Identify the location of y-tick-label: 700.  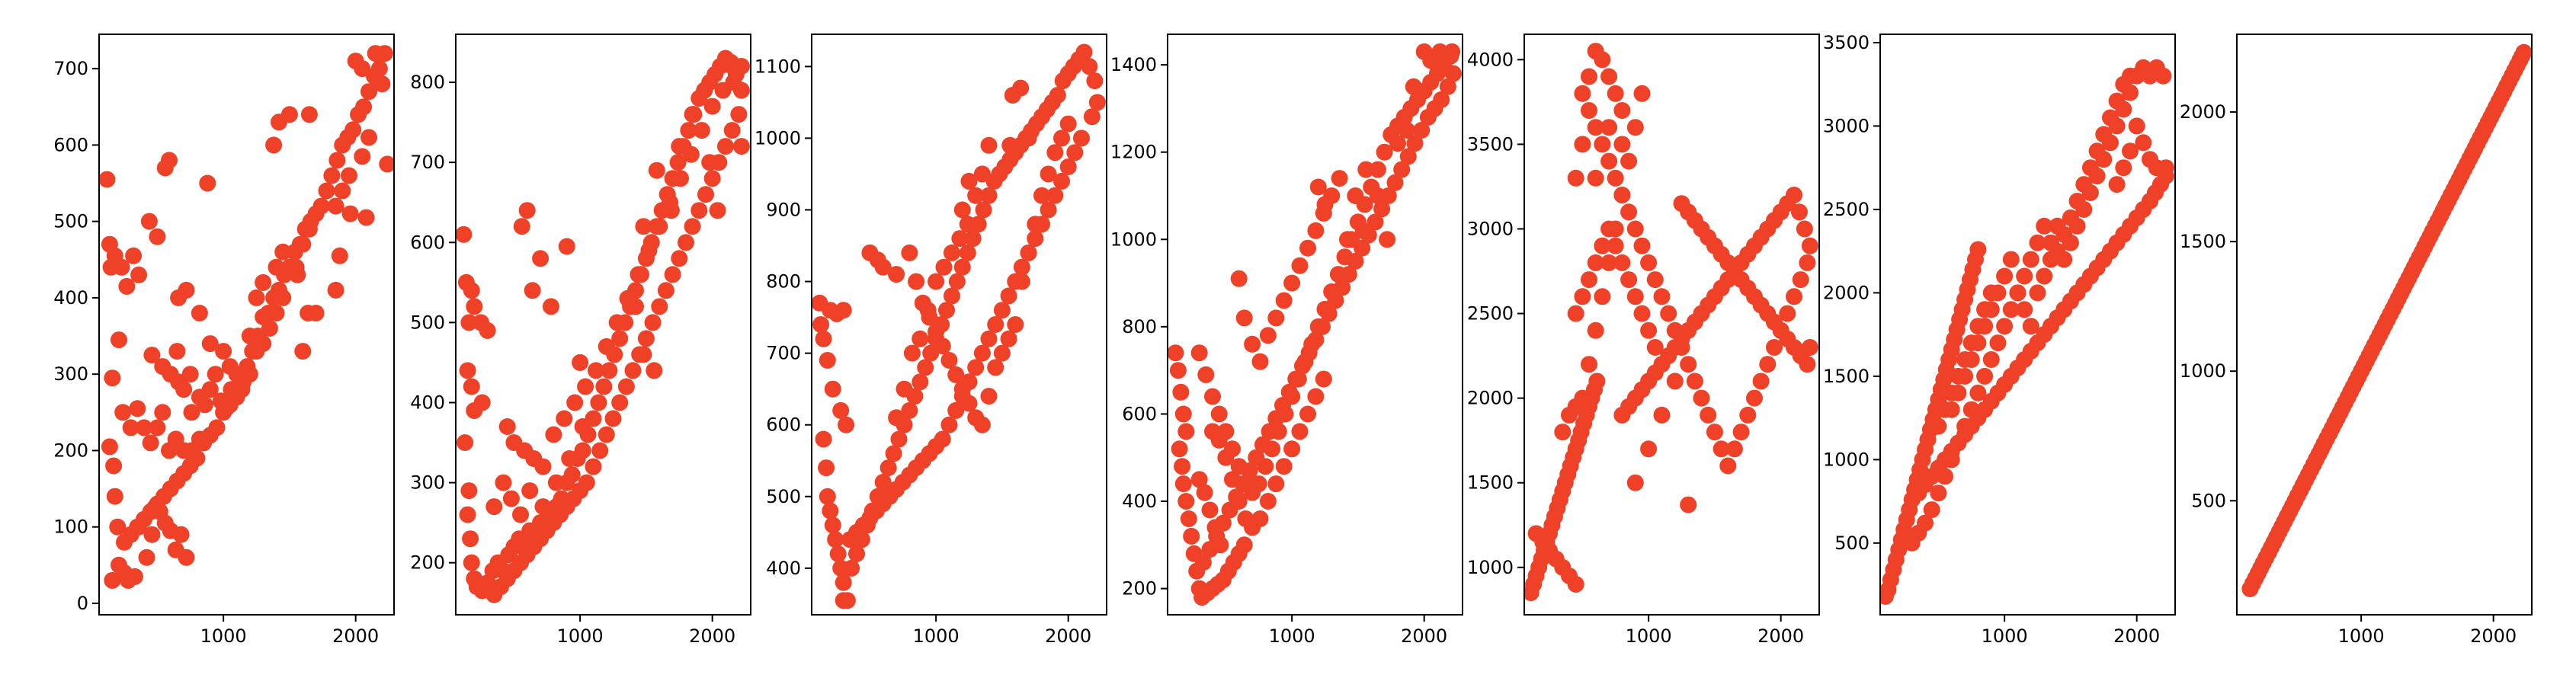
(427, 162).